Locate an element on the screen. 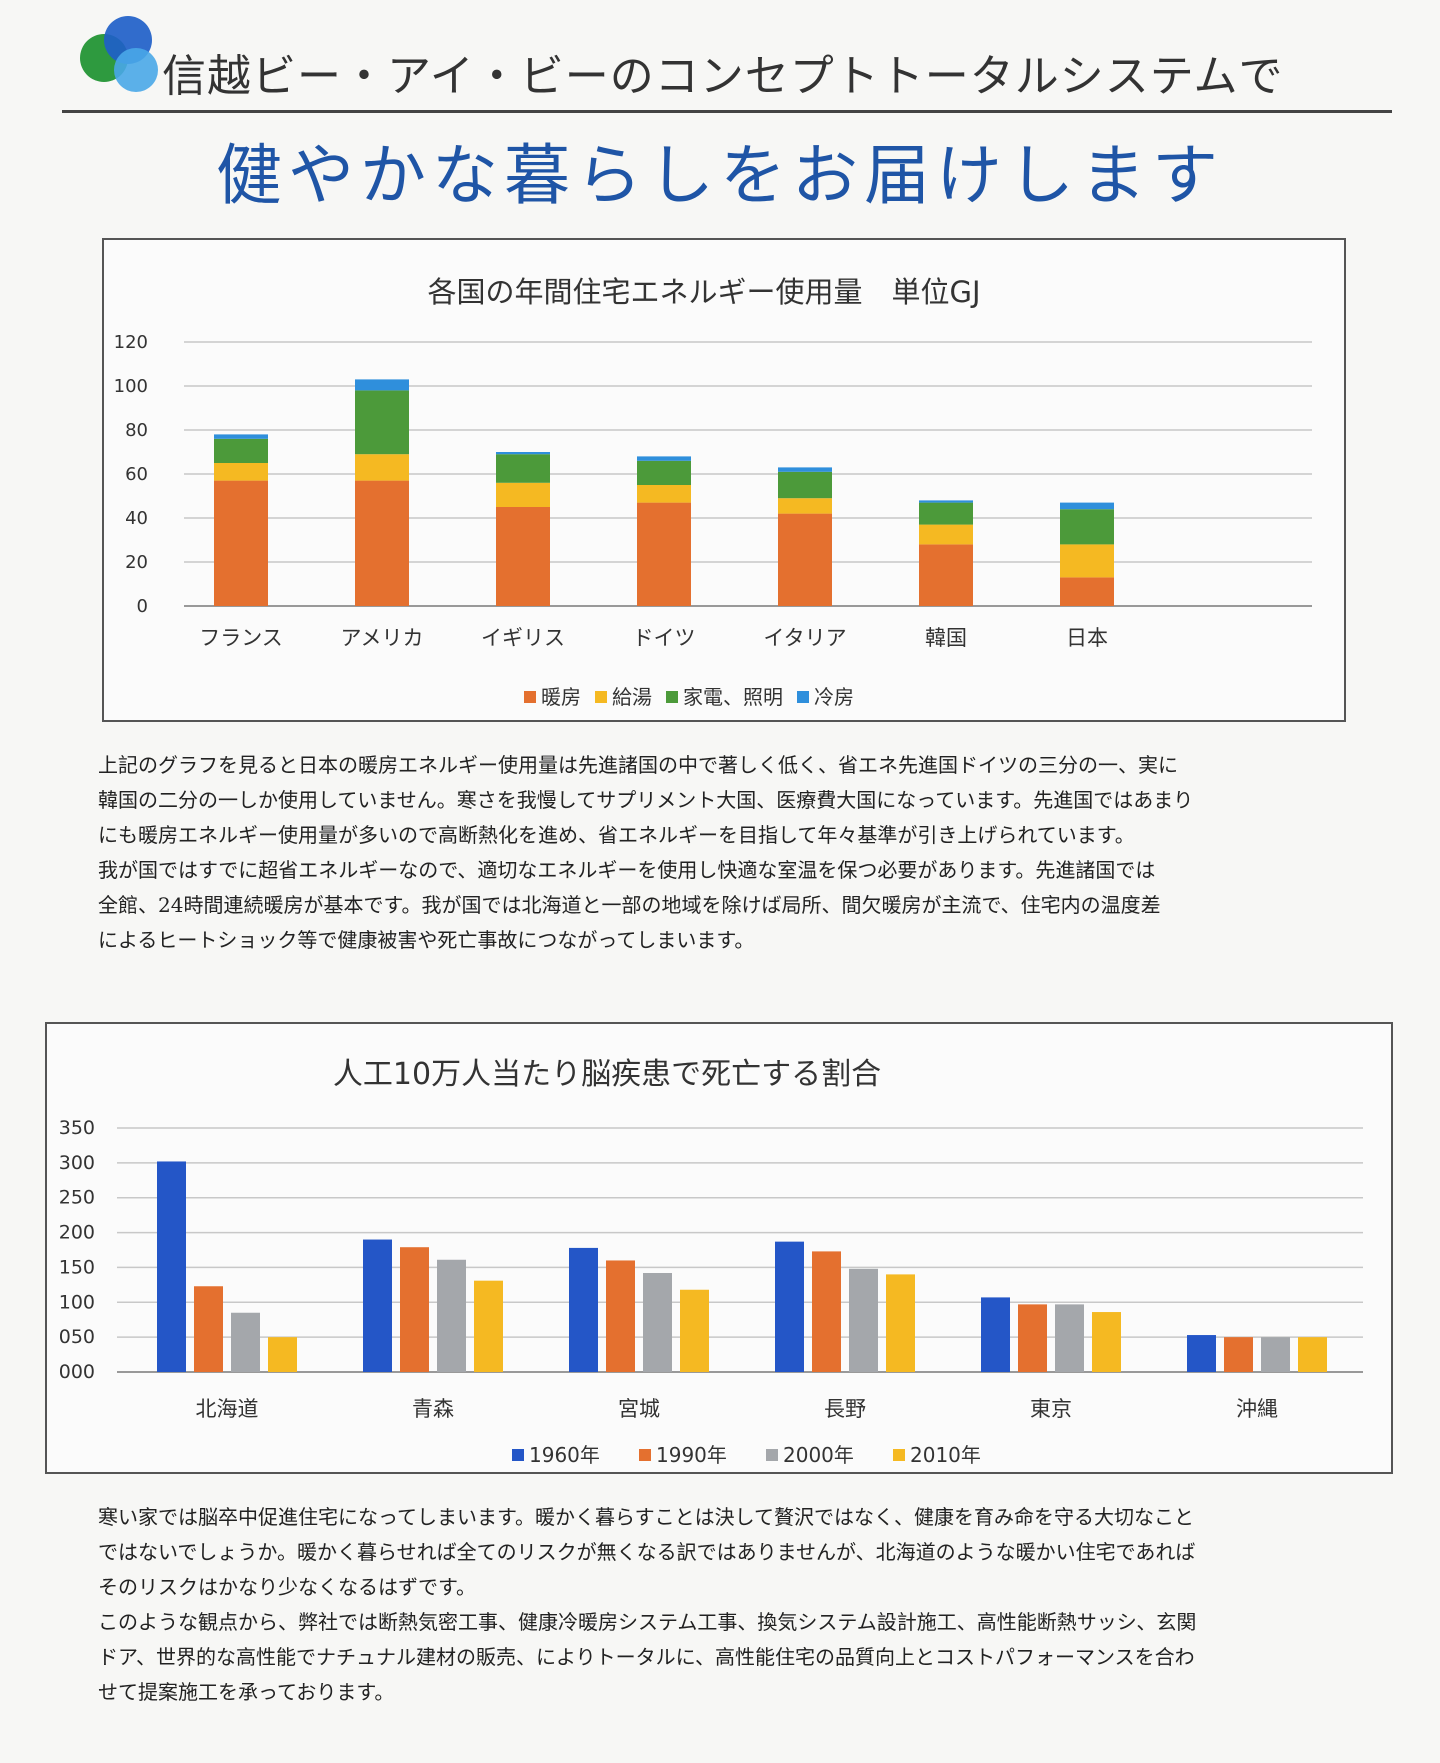 The width and height of the screenshot is (1440, 1763). legend-label: 家電、照明 is located at coordinates (733, 697).